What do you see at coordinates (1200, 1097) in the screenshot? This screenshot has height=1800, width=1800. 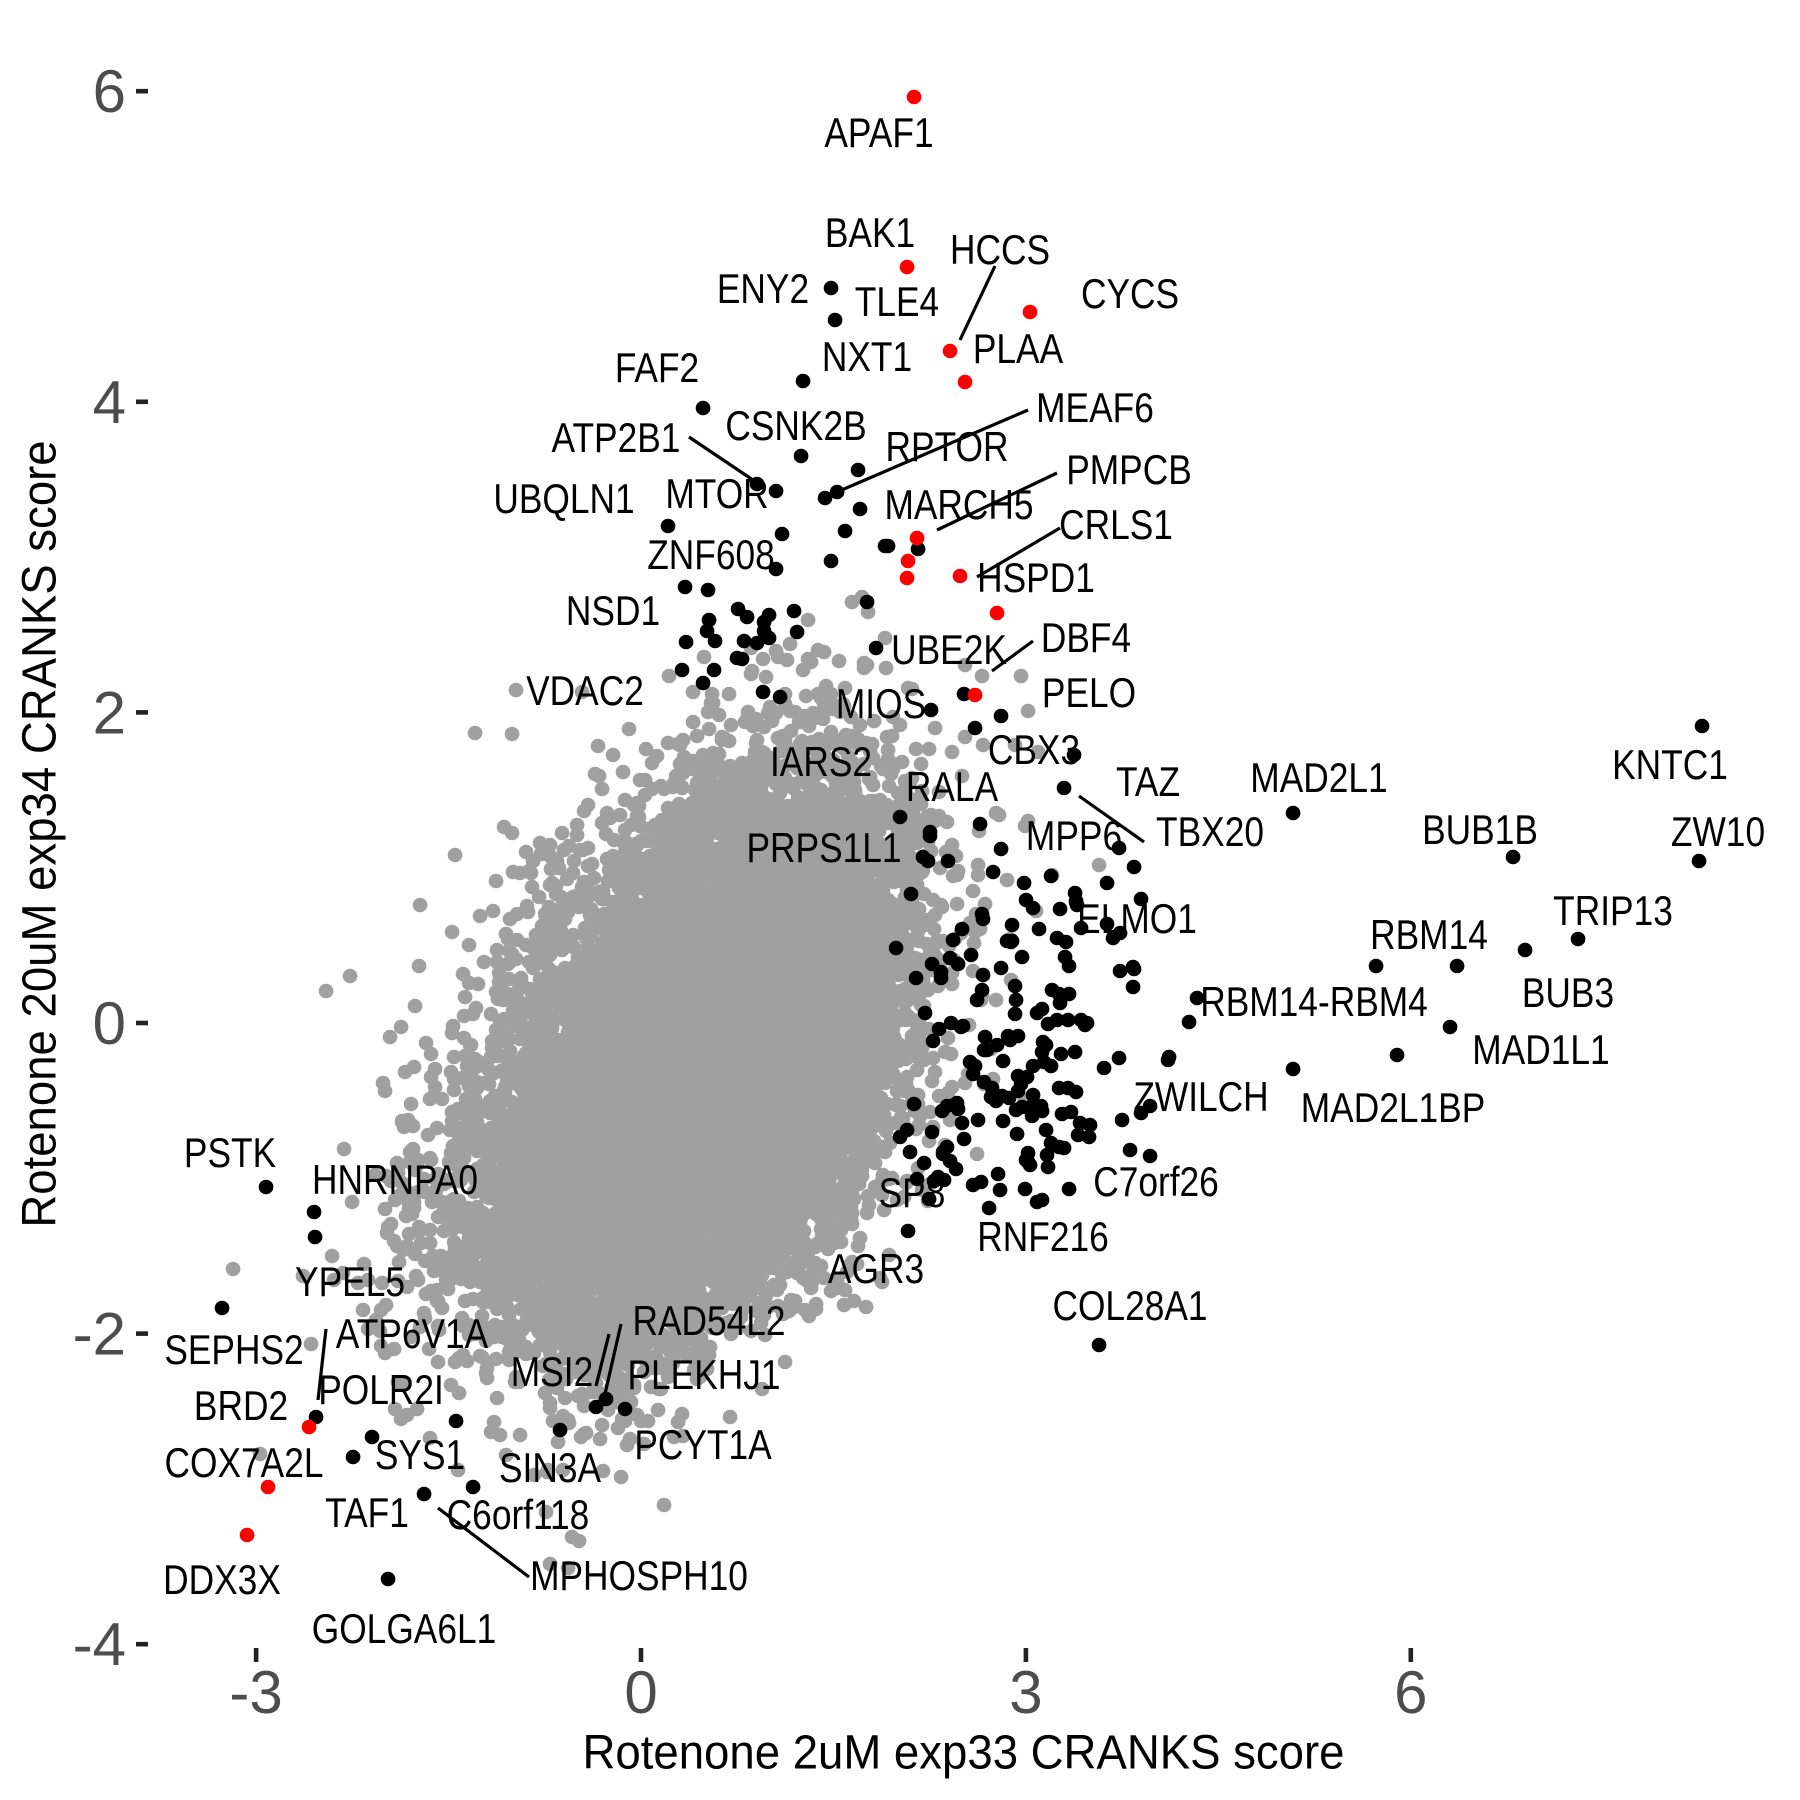 I see `svg-text: ZWILCH` at bounding box center [1200, 1097].